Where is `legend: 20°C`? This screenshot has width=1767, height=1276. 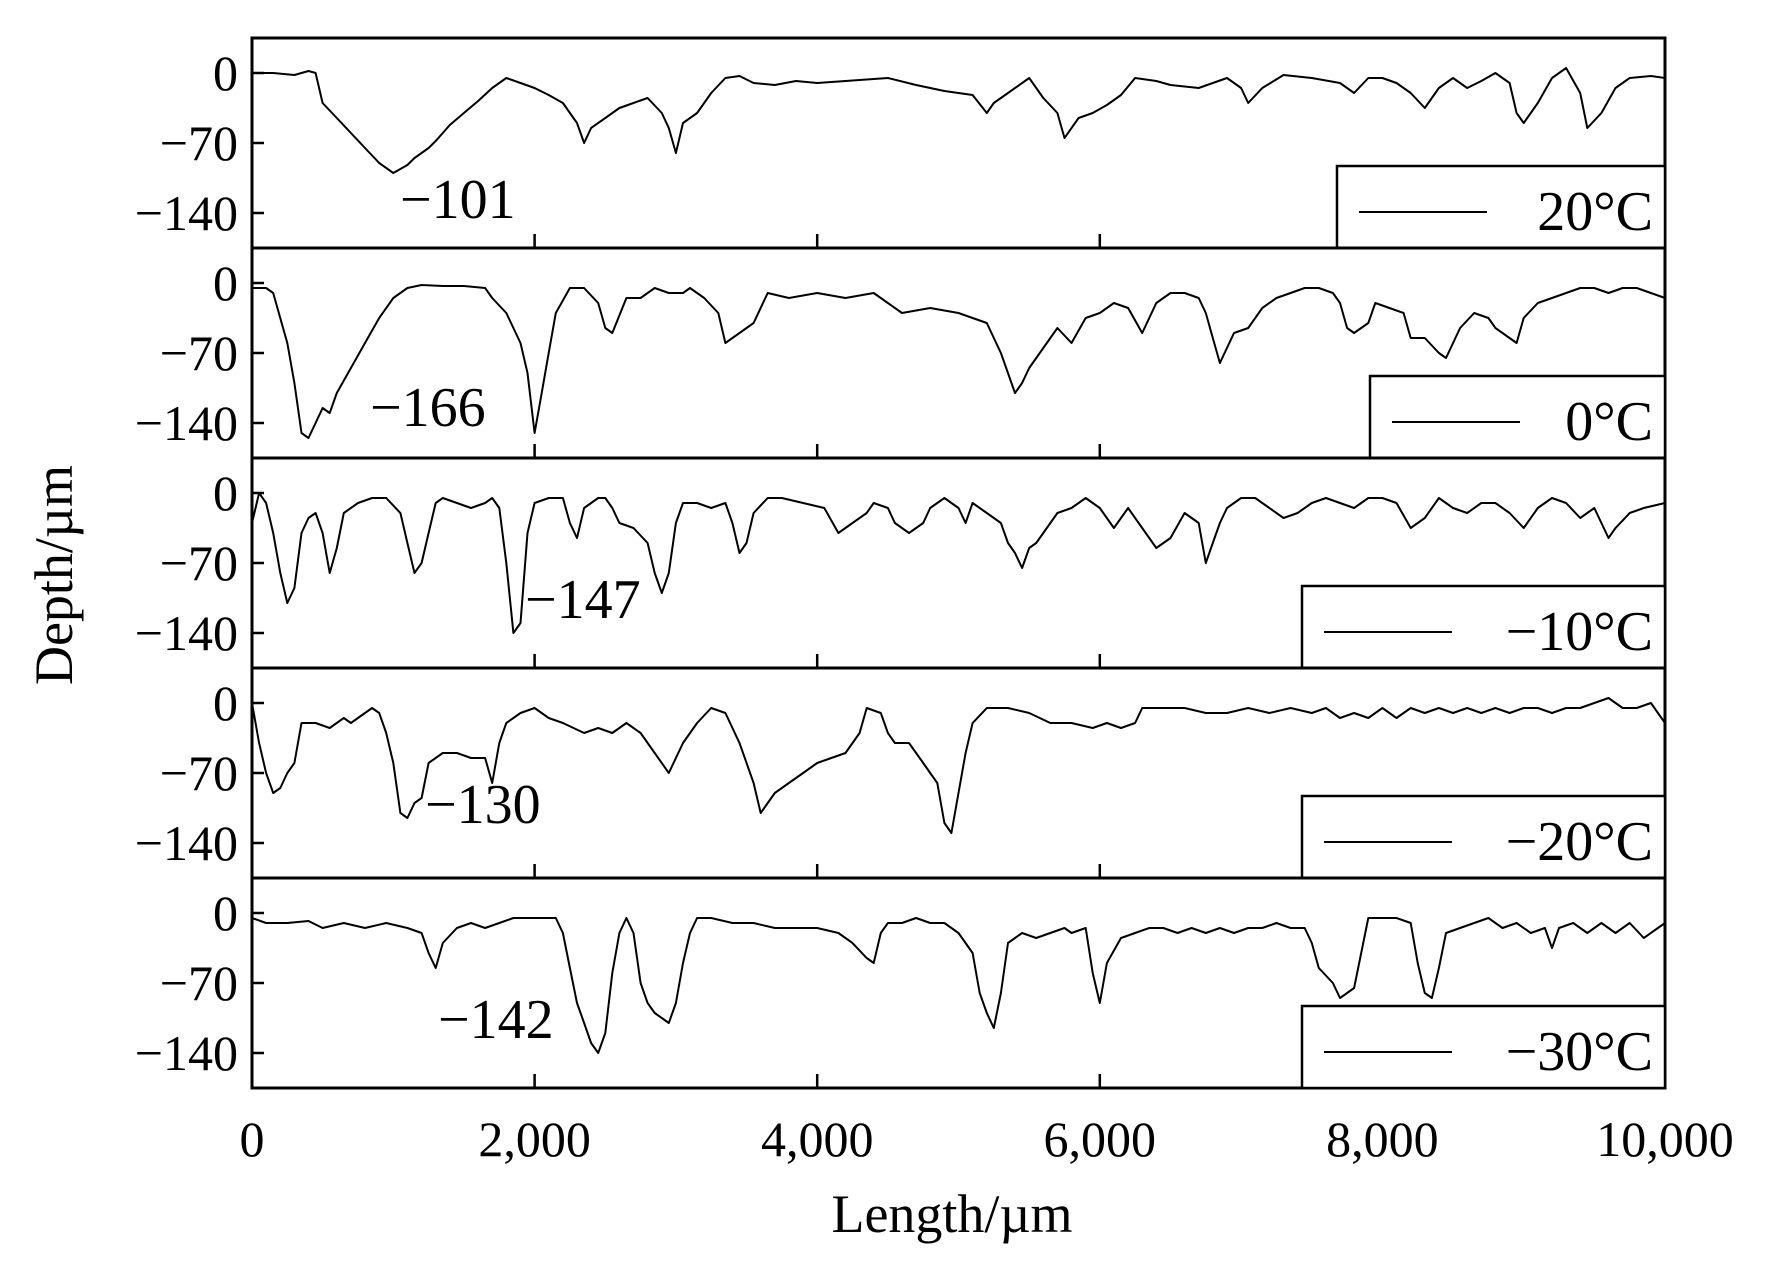 legend: 20°C is located at coordinates (1501, 207).